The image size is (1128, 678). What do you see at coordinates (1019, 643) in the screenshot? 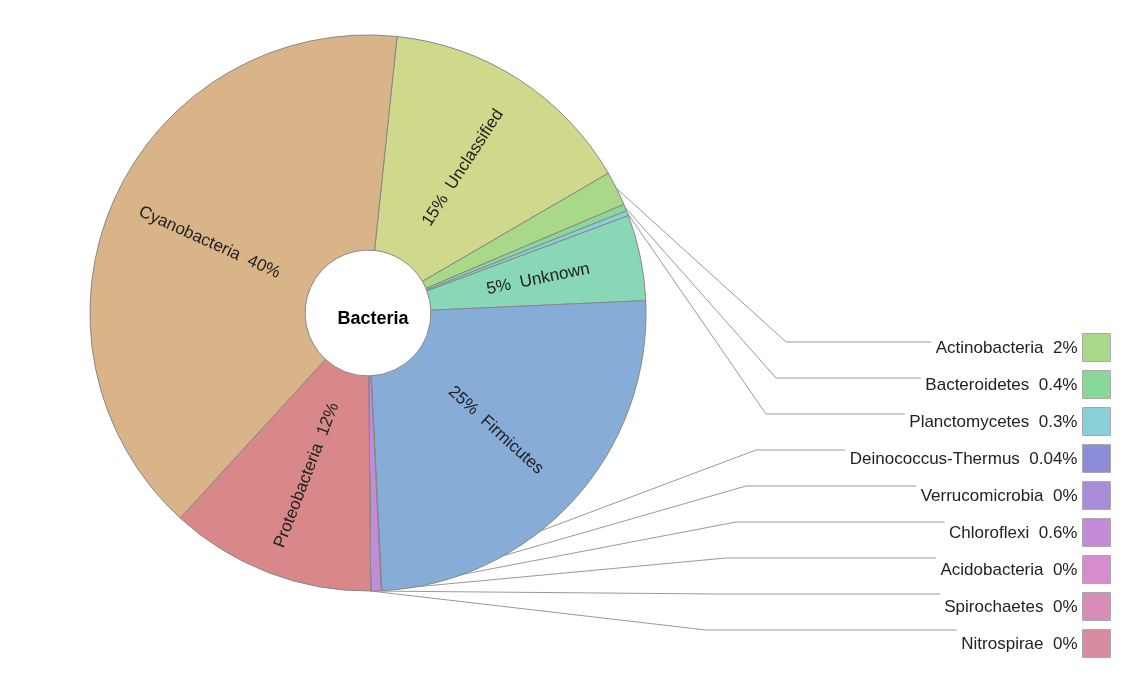
I see `legend-label: Nitrospirae 0%` at bounding box center [1019, 643].